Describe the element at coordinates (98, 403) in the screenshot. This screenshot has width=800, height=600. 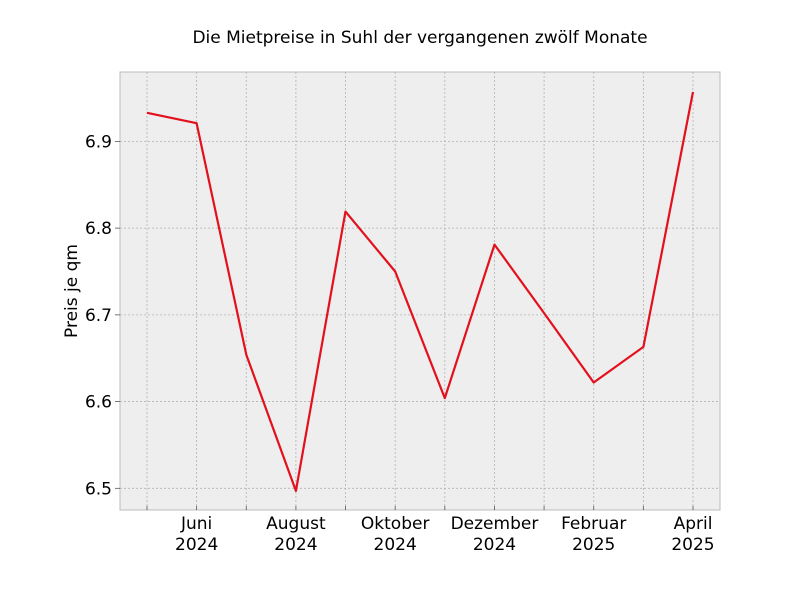
I see `y-tick-label: 6.6` at that location.